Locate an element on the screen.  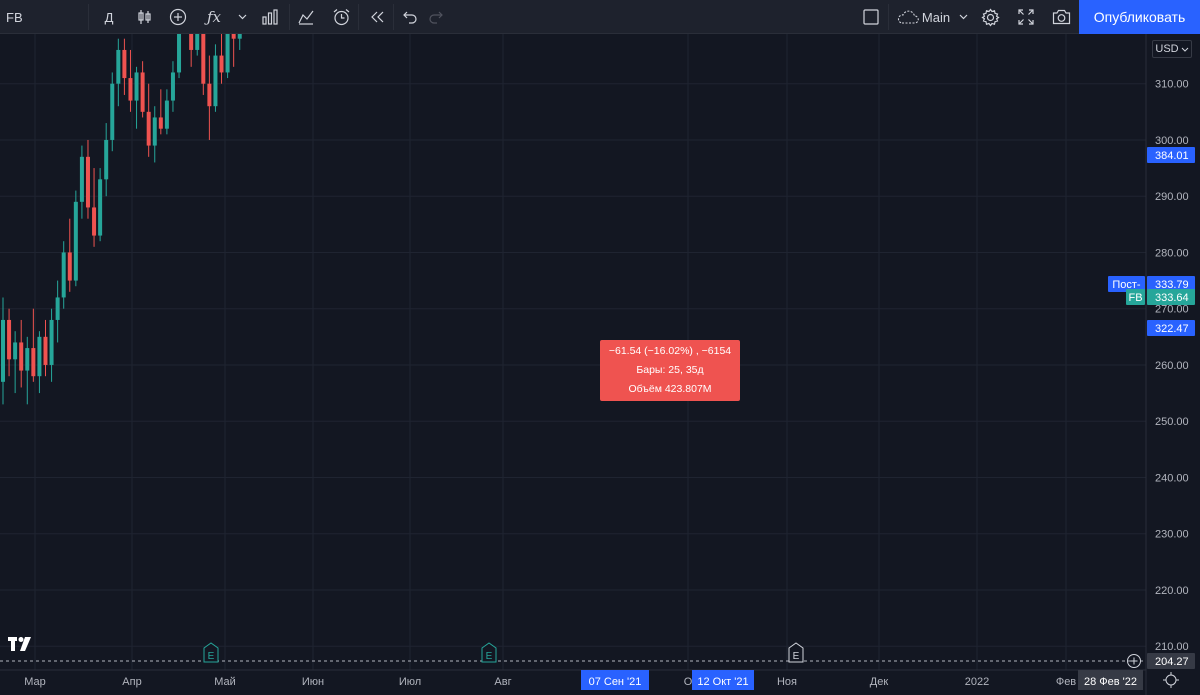
time-tick: Авг is located at coordinates (502, 682).